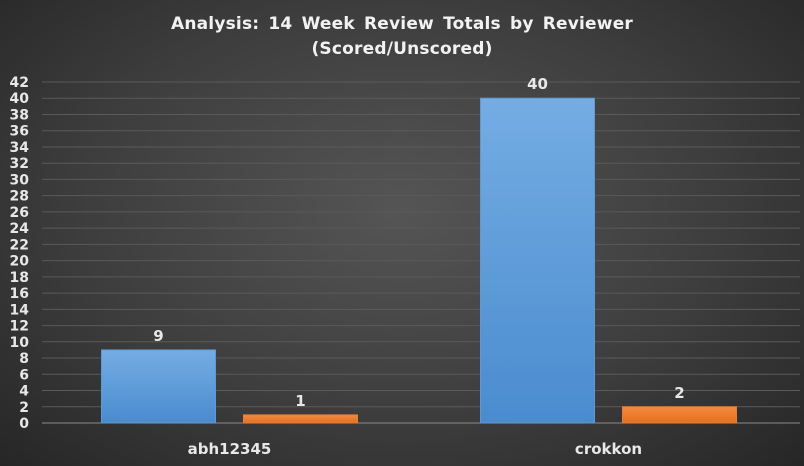 This screenshot has width=804, height=466. What do you see at coordinates (19, 278) in the screenshot?
I see `y-tick-label: 18` at bounding box center [19, 278].